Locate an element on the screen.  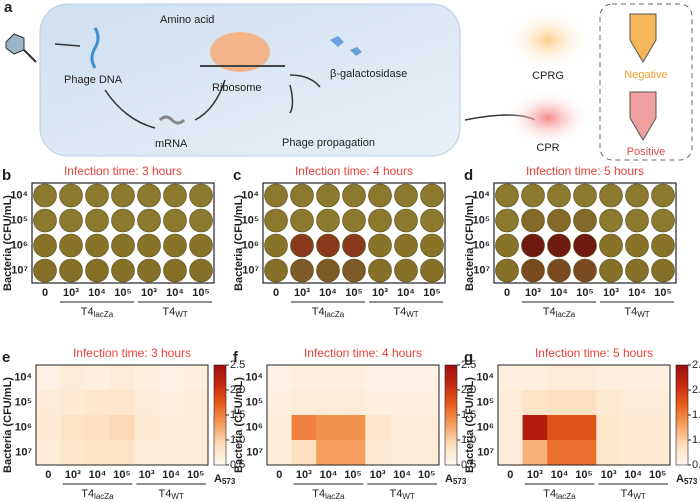
label: mRNA is located at coordinates (171, 144).